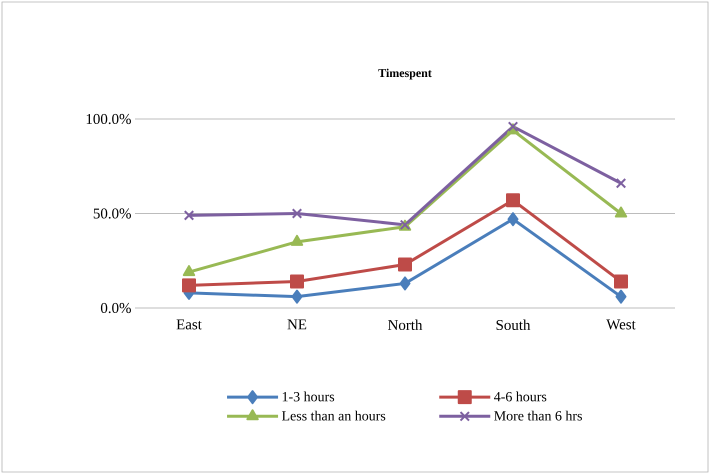 The width and height of the screenshot is (710, 474). What do you see at coordinates (405, 74) in the screenshot?
I see `chart-title: Timespent` at bounding box center [405, 74].